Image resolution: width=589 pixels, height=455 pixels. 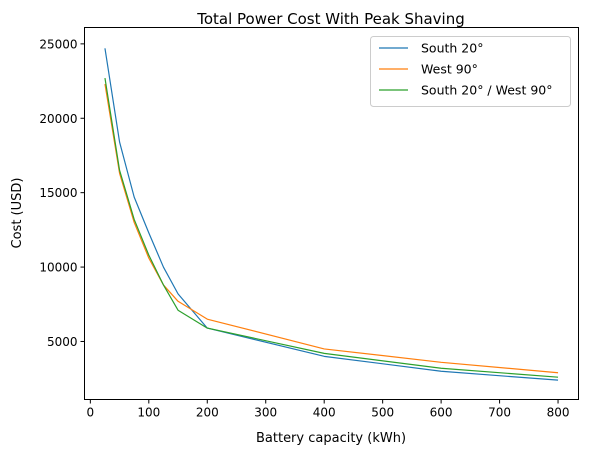 I want to click on x-axis: 0 100 200 300 400 500 600 700 800, so click(x=328, y=409).